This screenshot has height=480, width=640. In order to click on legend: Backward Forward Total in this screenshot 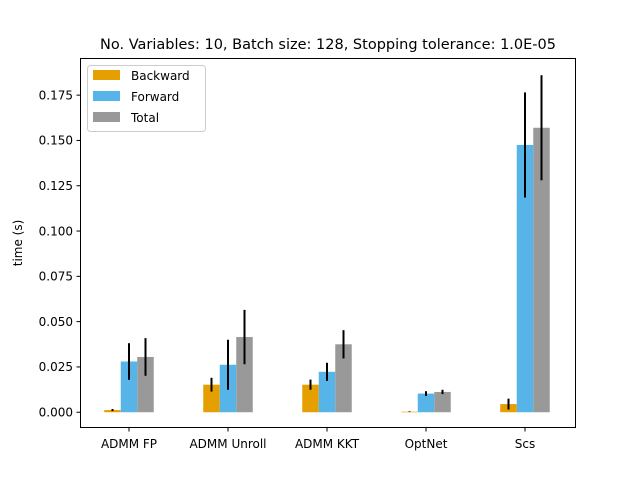, I will do `click(146, 98)`.